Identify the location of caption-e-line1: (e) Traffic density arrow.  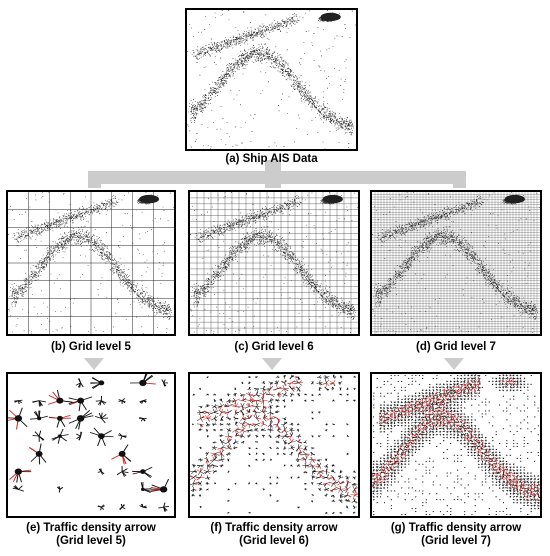
(91, 528).